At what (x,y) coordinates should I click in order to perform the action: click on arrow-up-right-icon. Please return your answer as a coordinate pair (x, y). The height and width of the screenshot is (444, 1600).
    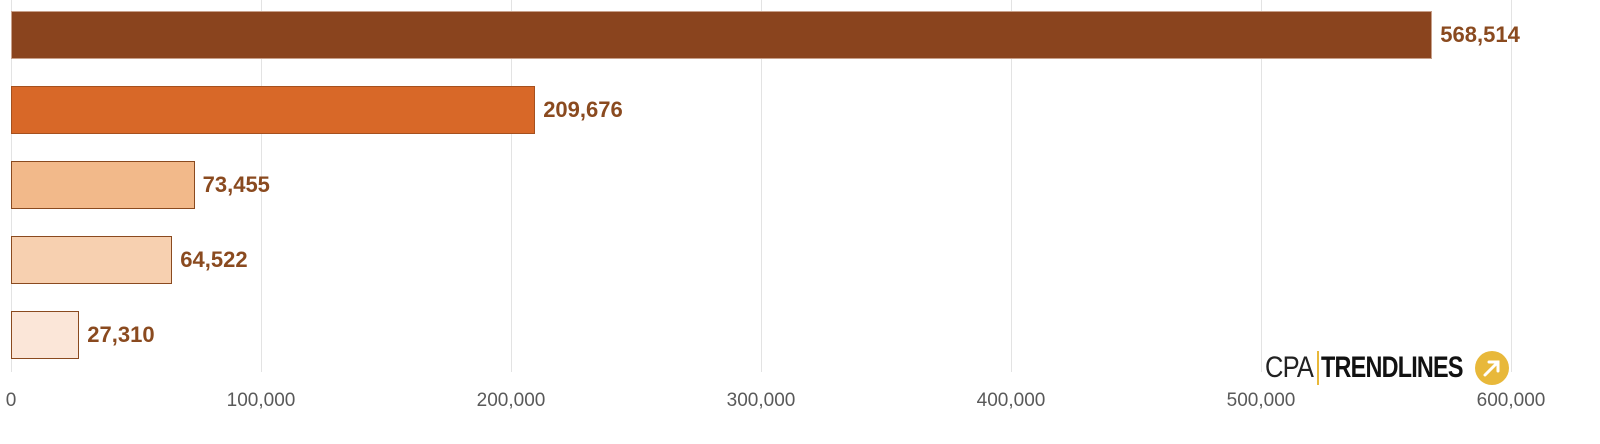
    Looking at the image, I should click on (1492, 368).